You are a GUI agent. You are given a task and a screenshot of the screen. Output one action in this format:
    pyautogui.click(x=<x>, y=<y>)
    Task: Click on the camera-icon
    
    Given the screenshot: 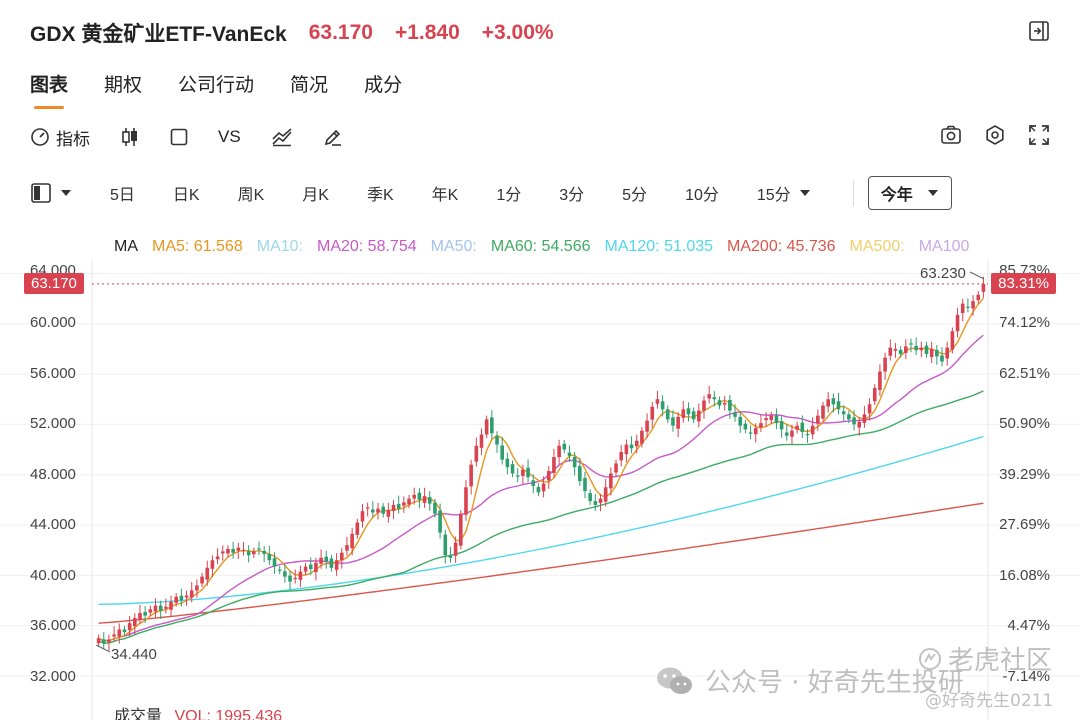 What is the action you would take?
    pyautogui.click(x=951, y=135)
    